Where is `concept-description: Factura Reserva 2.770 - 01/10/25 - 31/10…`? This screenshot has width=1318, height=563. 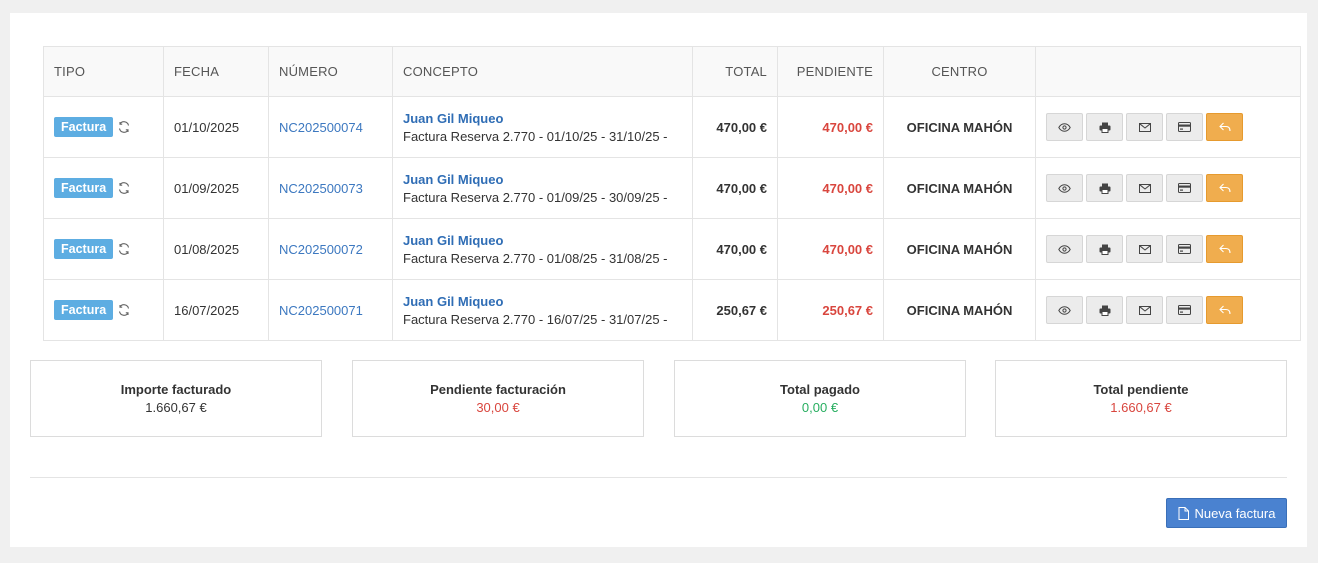 concept-description: Factura Reserva 2.770 - 01/10/25 - 31/10… is located at coordinates (535, 136).